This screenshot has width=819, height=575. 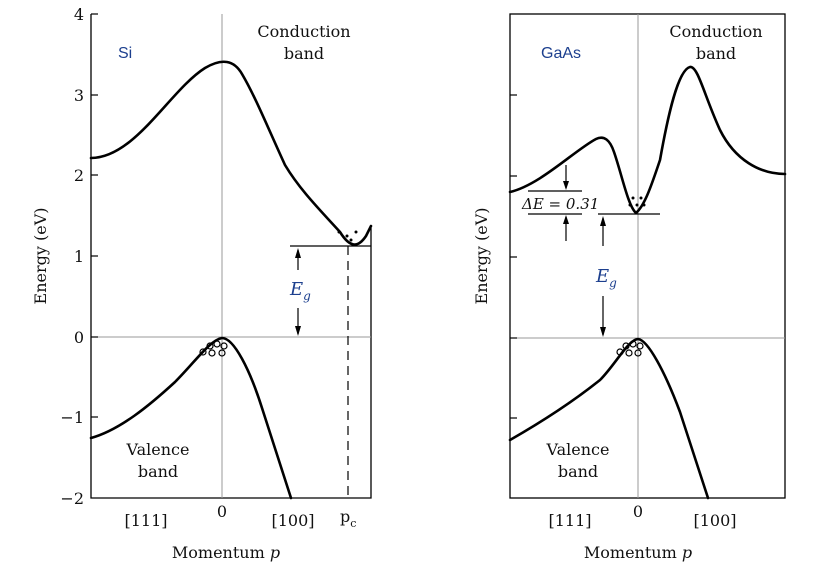 What do you see at coordinates (40, 256) in the screenshot?
I see `si-y-axis-label: Energy (eV)` at bounding box center [40, 256].